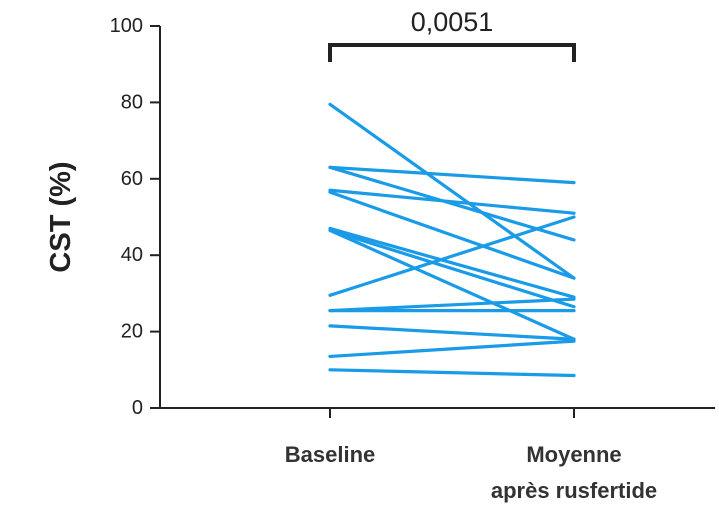  I want to click on bracket-line, so click(452, 52).